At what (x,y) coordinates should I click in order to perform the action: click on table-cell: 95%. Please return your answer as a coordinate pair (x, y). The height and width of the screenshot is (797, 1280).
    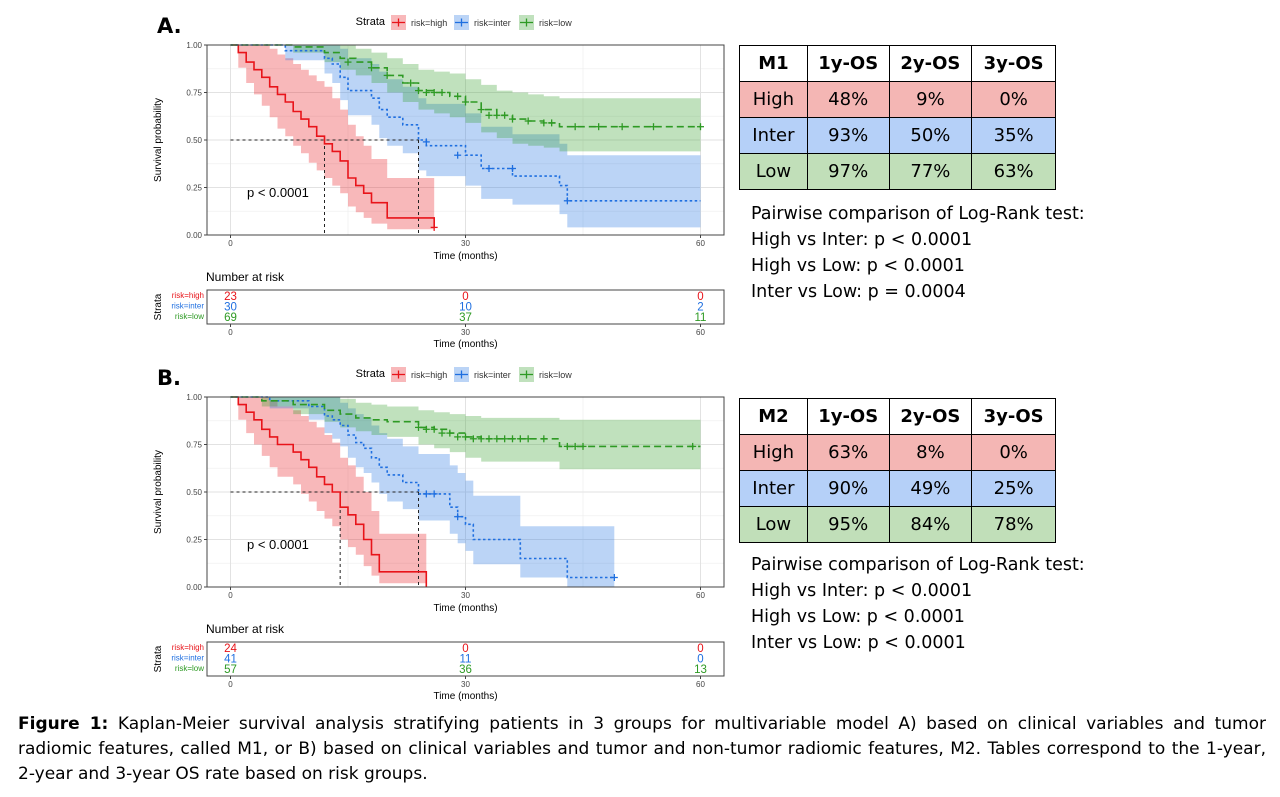
    Looking at the image, I should click on (848, 524).